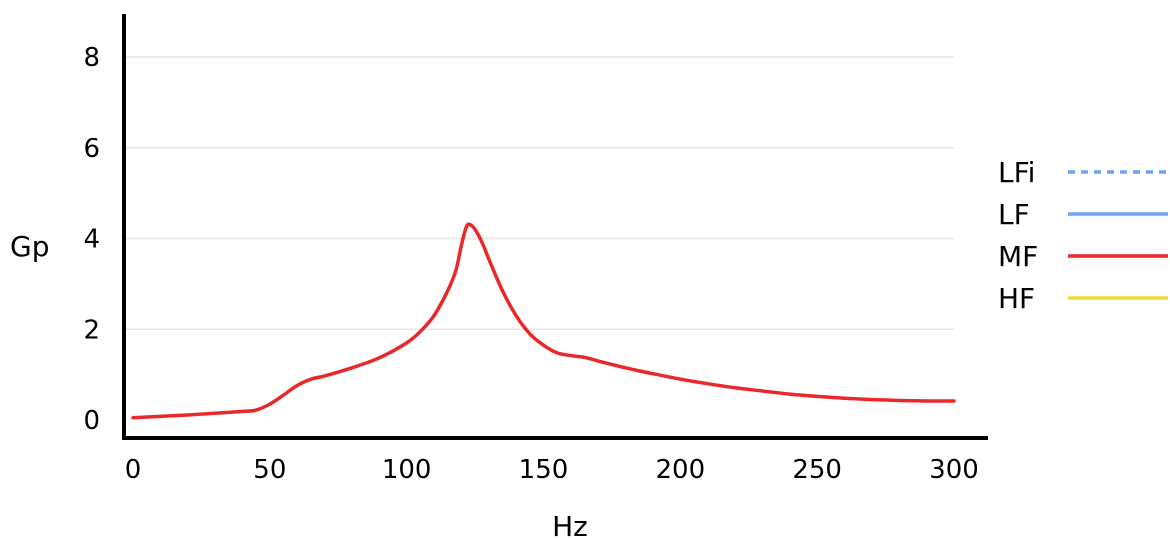  Describe the element at coordinates (91, 421) in the screenshot. I see `y-tick-label-0: 0` at that location.